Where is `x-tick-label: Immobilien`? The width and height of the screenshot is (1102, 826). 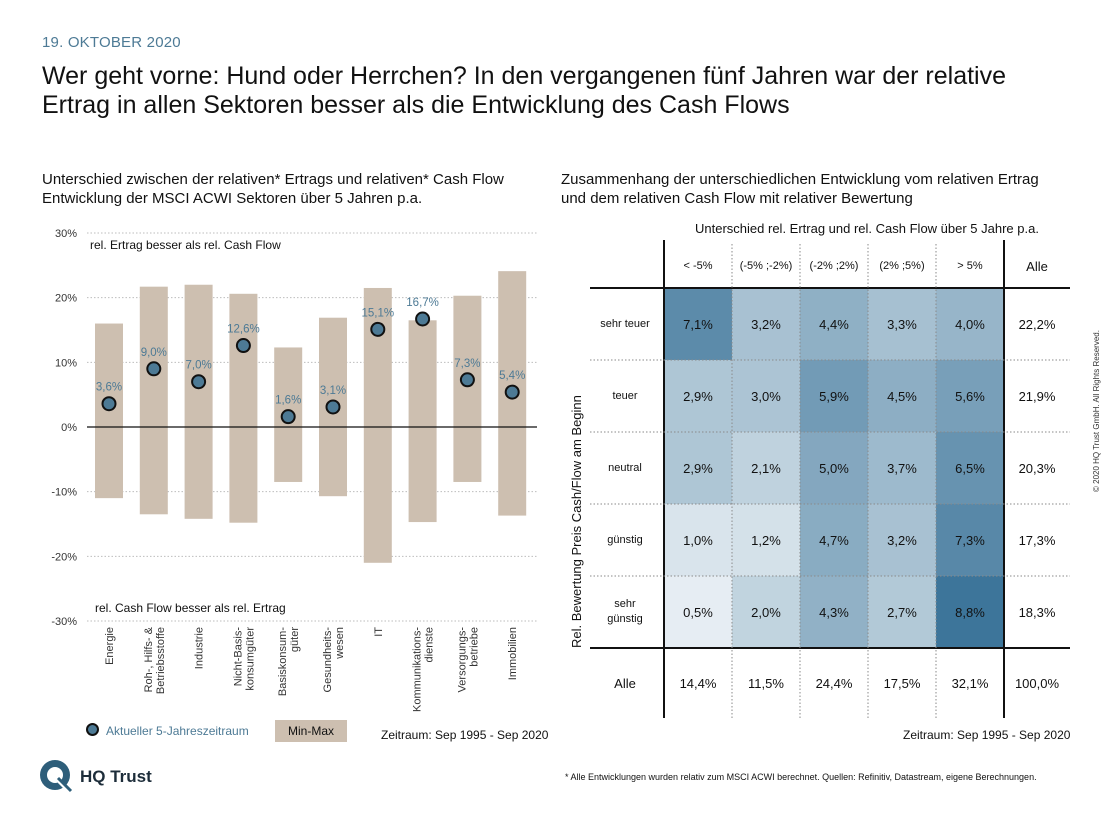
x-tick-label: Immobilien is located at coordinates (513, 653).